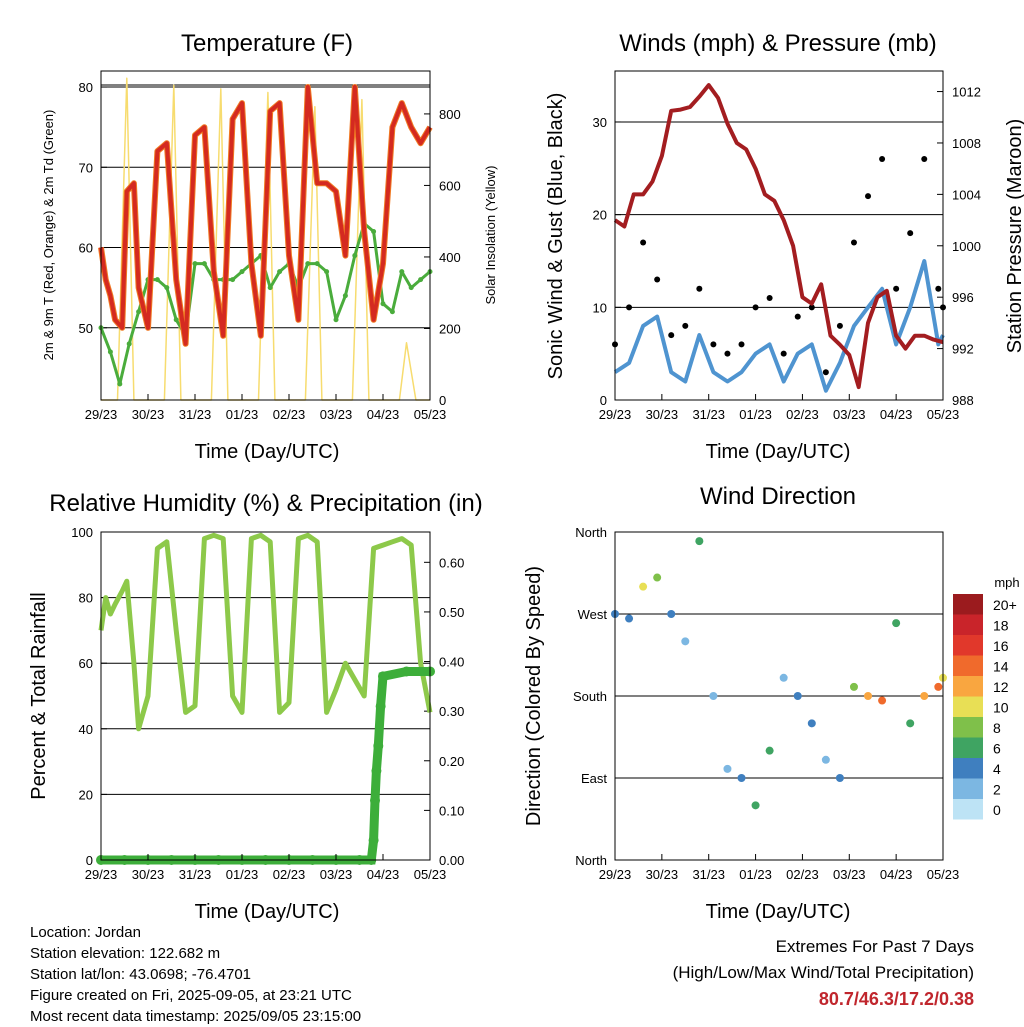 The height and width of the screenshot is (1027, 1024). Describe the element at coordinates (265, 215) in the screenshot. I see `temp-2m-line` at that location.